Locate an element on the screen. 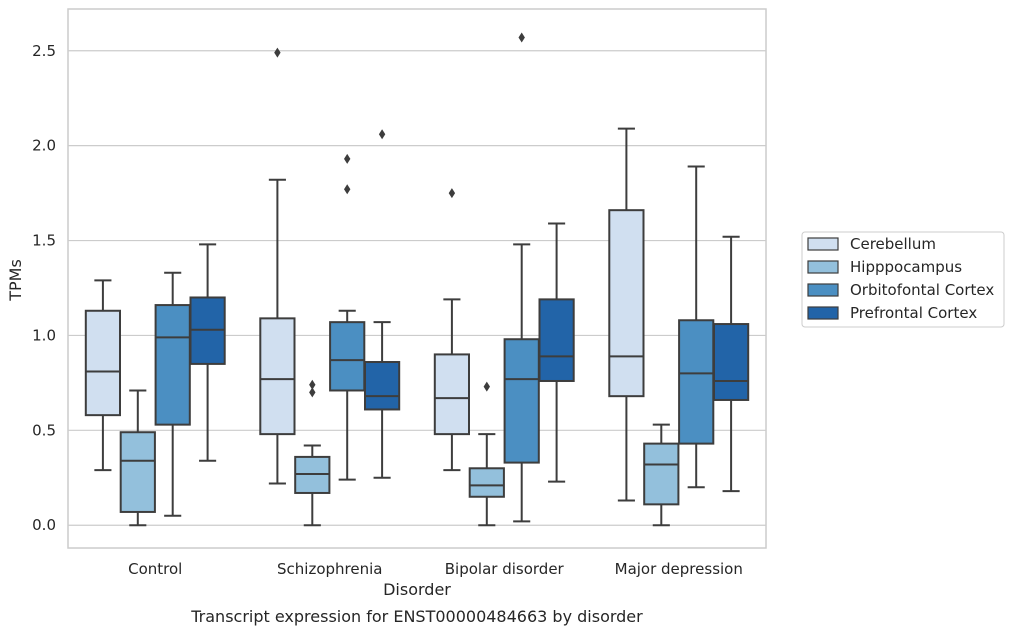 The width and height of the screenshot is (1014, 634). legend-label: Hipppocampus is located at coordinates (906, 267).